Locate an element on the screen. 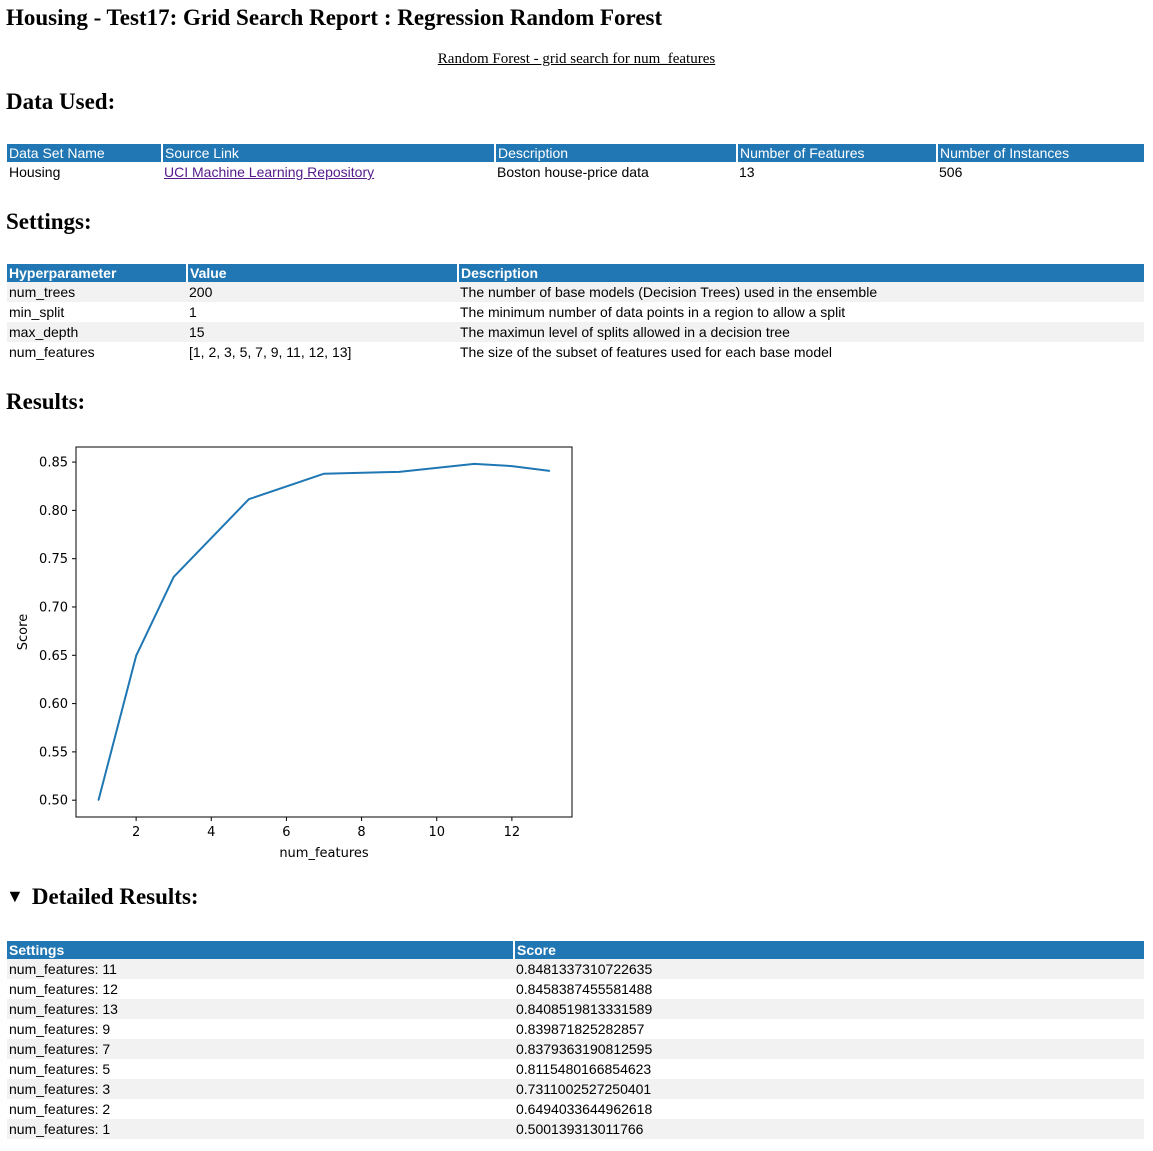 Image resolution: width=1153 pixels, height=1151 pixels. score-cell: 0.839871825282857 is located at coordinates (580, 1029).